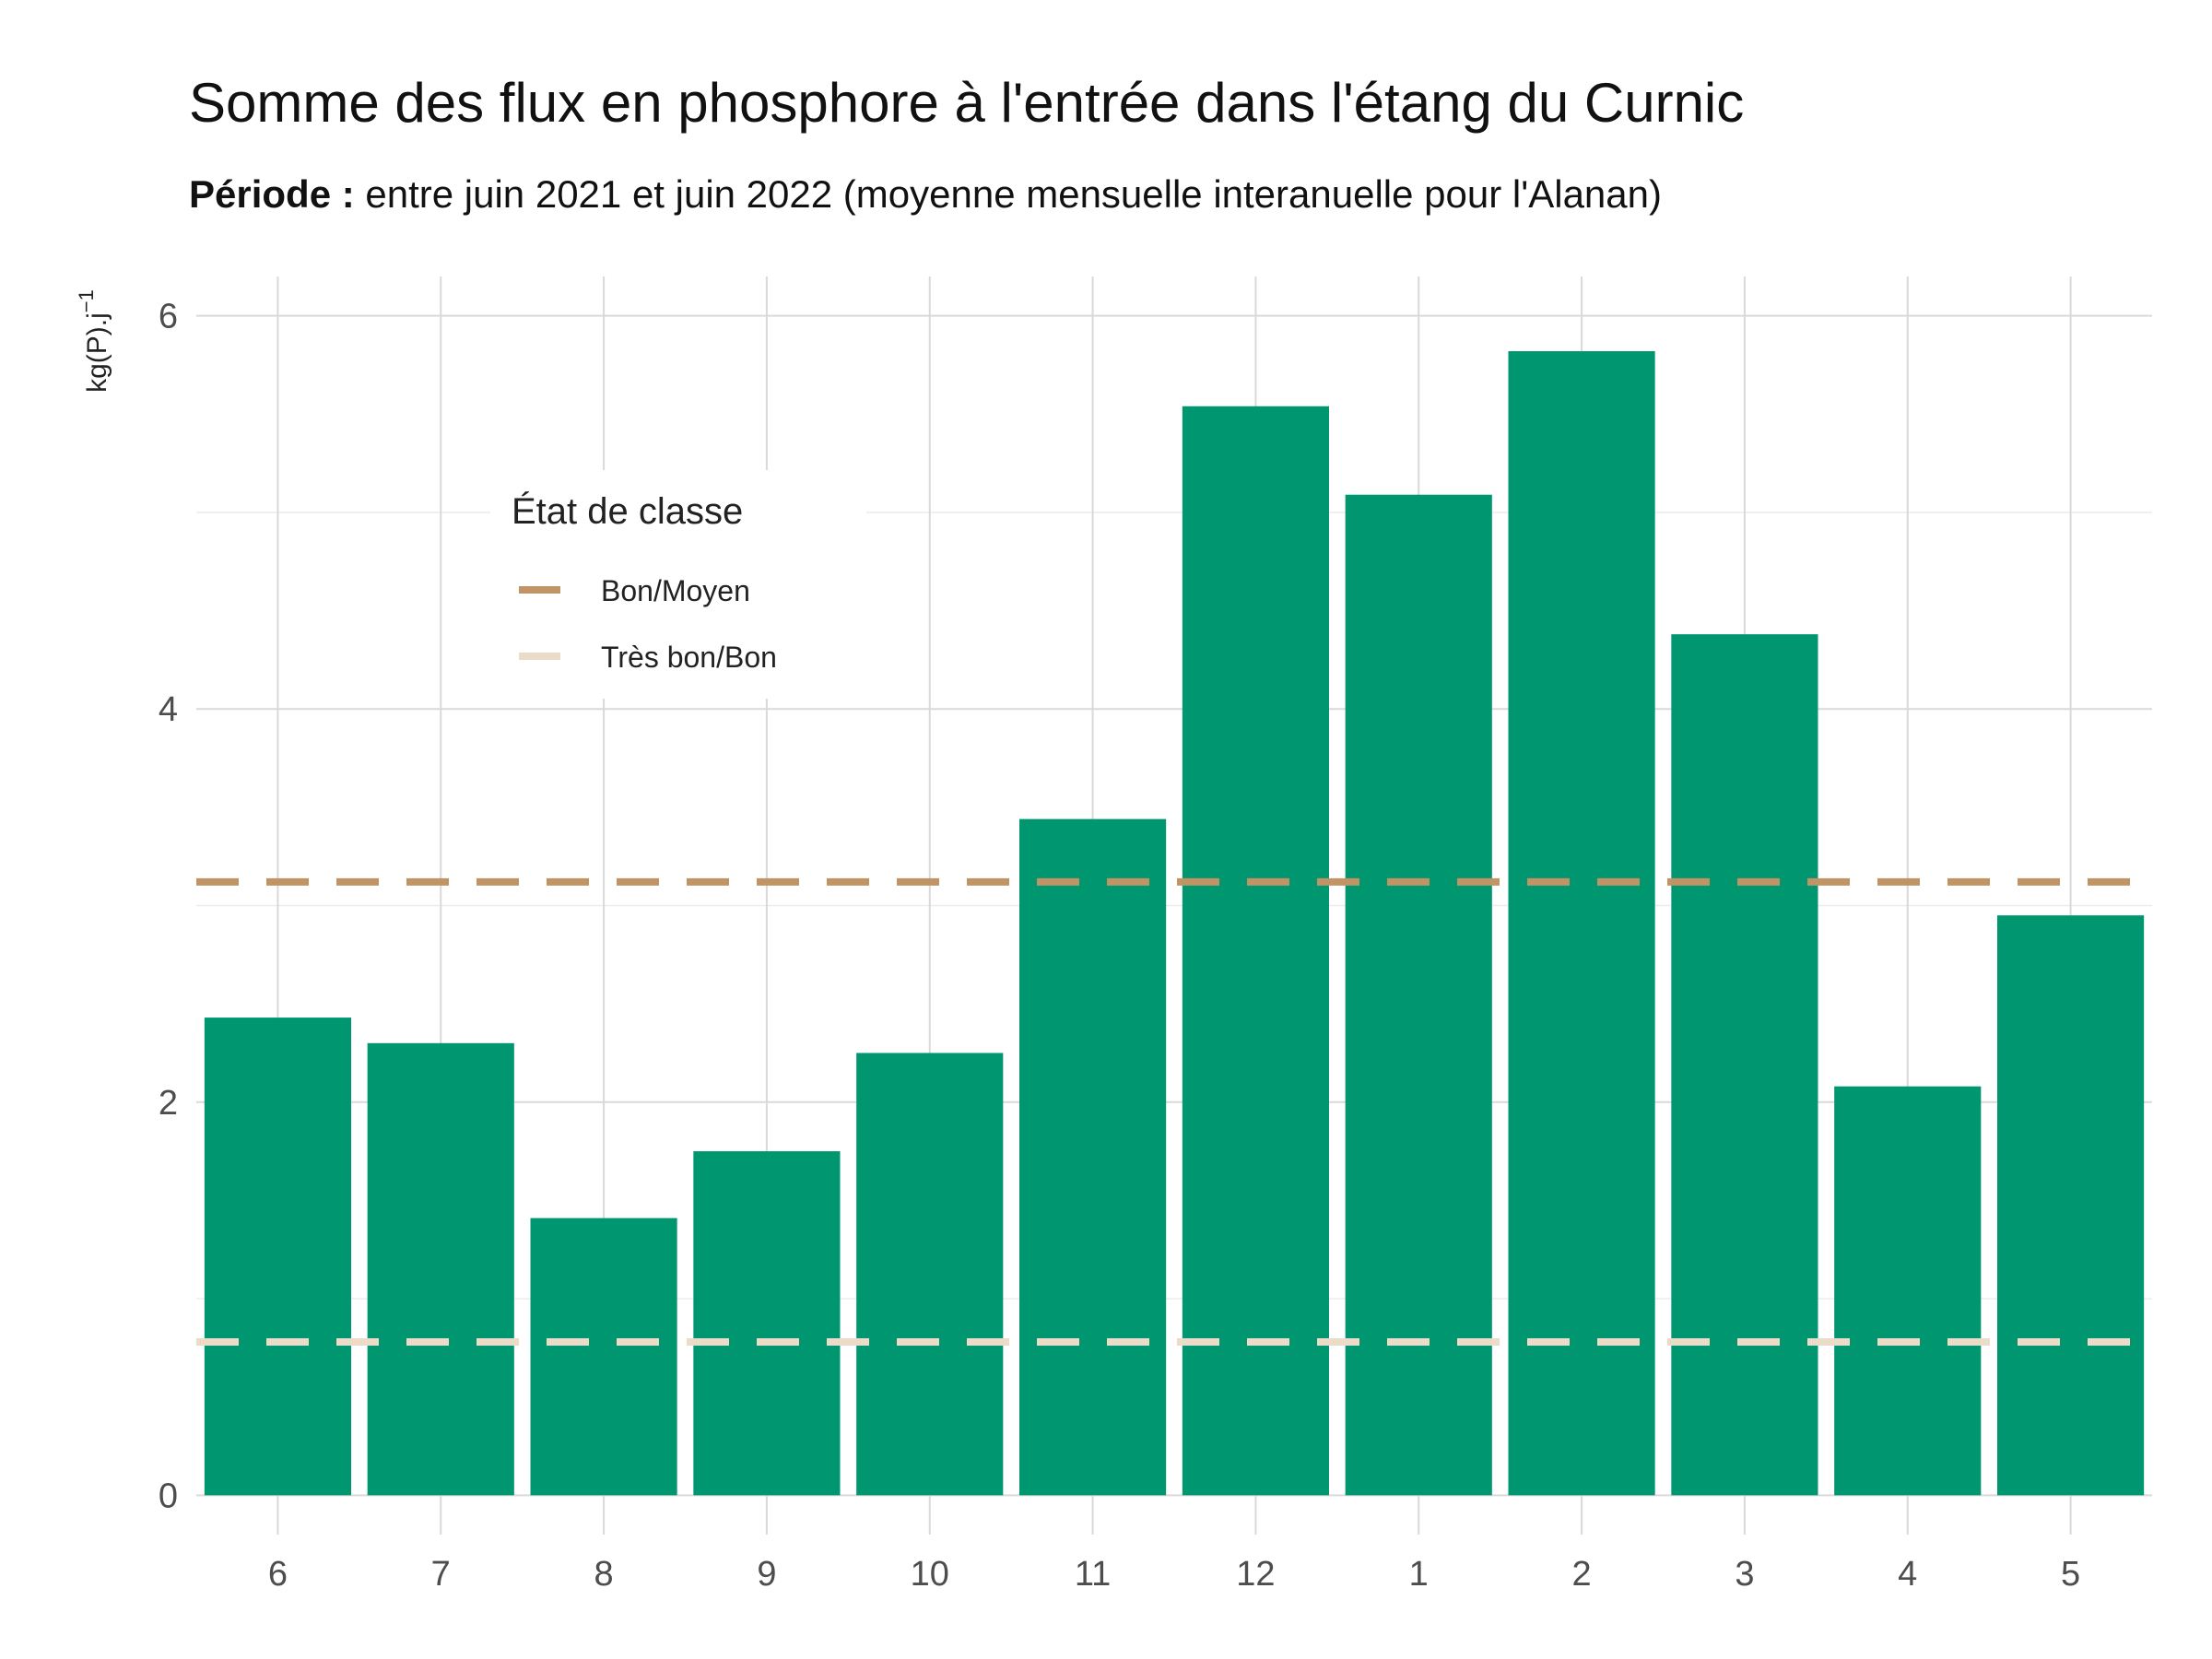 The width and height of the screenshot is (2212, 1659). I want to click on x-tick-label: 8, so click(604, 1574).